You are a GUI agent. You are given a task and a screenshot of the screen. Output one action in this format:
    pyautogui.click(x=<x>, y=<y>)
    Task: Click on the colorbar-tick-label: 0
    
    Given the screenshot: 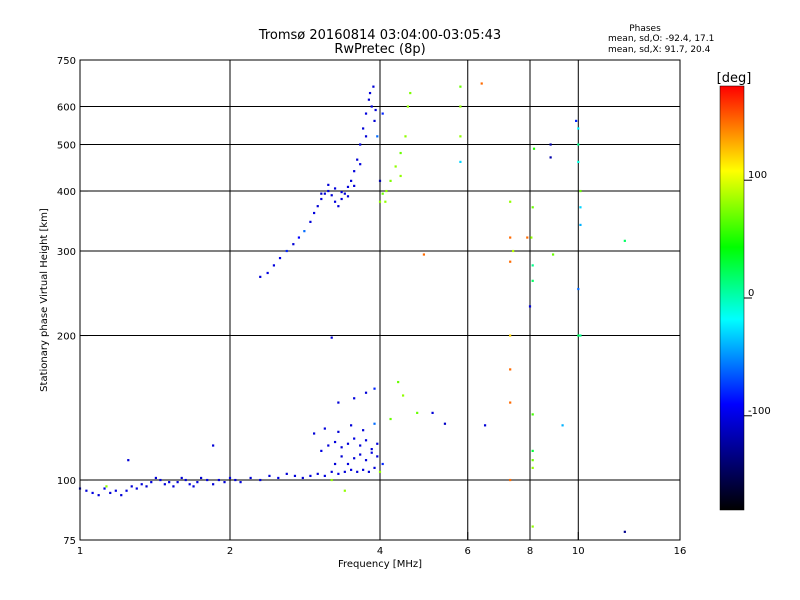 What is the action you would take?
    pyautogui.click(x=751, y=293)
    